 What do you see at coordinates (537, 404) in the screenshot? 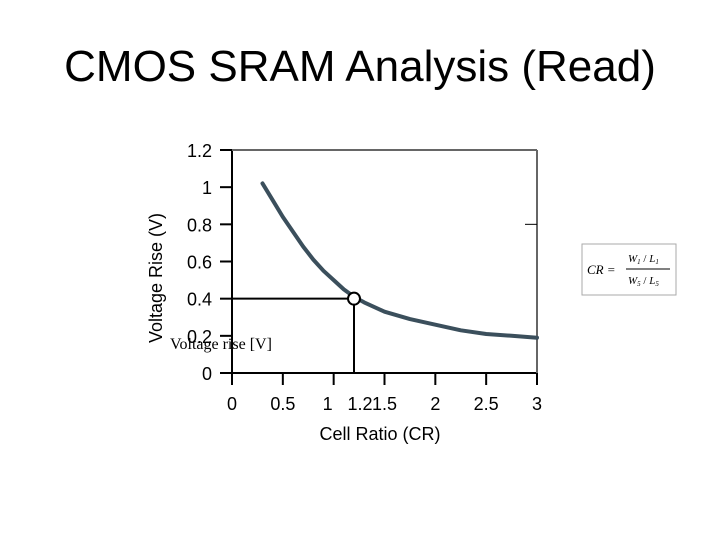
I see `x-tick-label: 3` at bounding box center [537, 404].